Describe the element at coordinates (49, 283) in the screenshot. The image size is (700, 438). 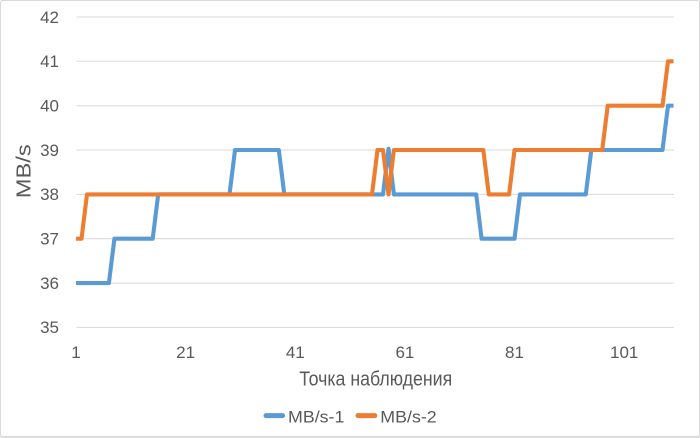
I see `svg-text: 36` at that location.